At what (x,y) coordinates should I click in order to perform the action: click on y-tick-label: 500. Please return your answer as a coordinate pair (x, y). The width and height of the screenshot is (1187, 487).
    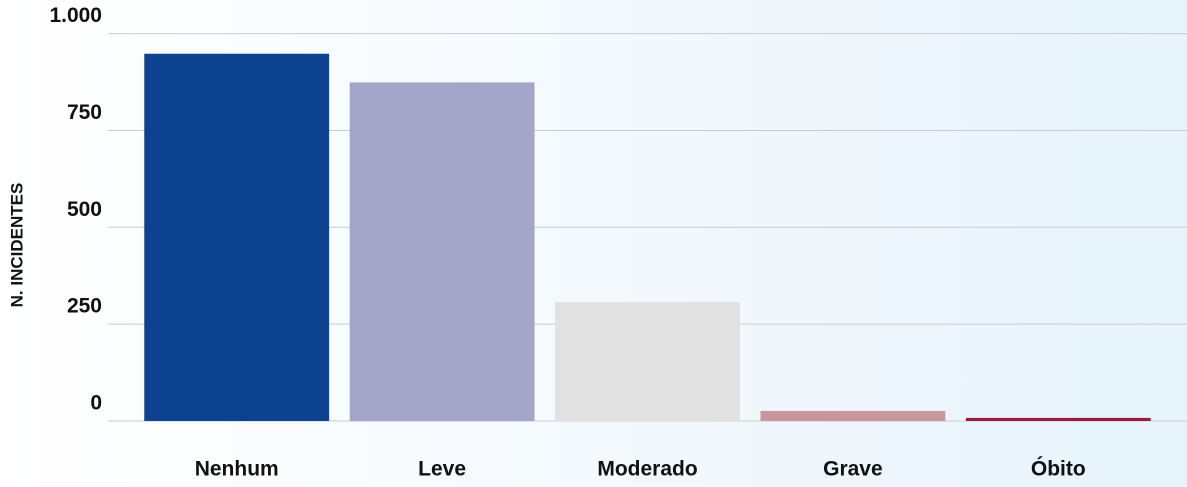
    Looking at the image, I should click on (84, 209).